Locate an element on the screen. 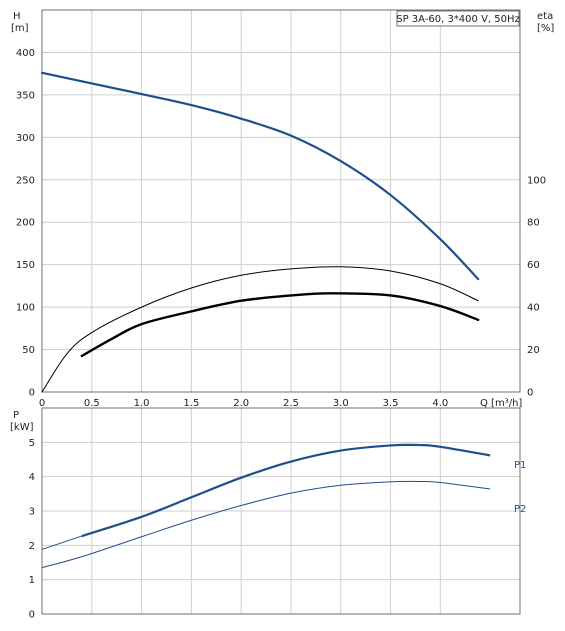 The width and height of the screenshot is (565, 631). series-label-p2: P2 is located at coordinates (520, 509).